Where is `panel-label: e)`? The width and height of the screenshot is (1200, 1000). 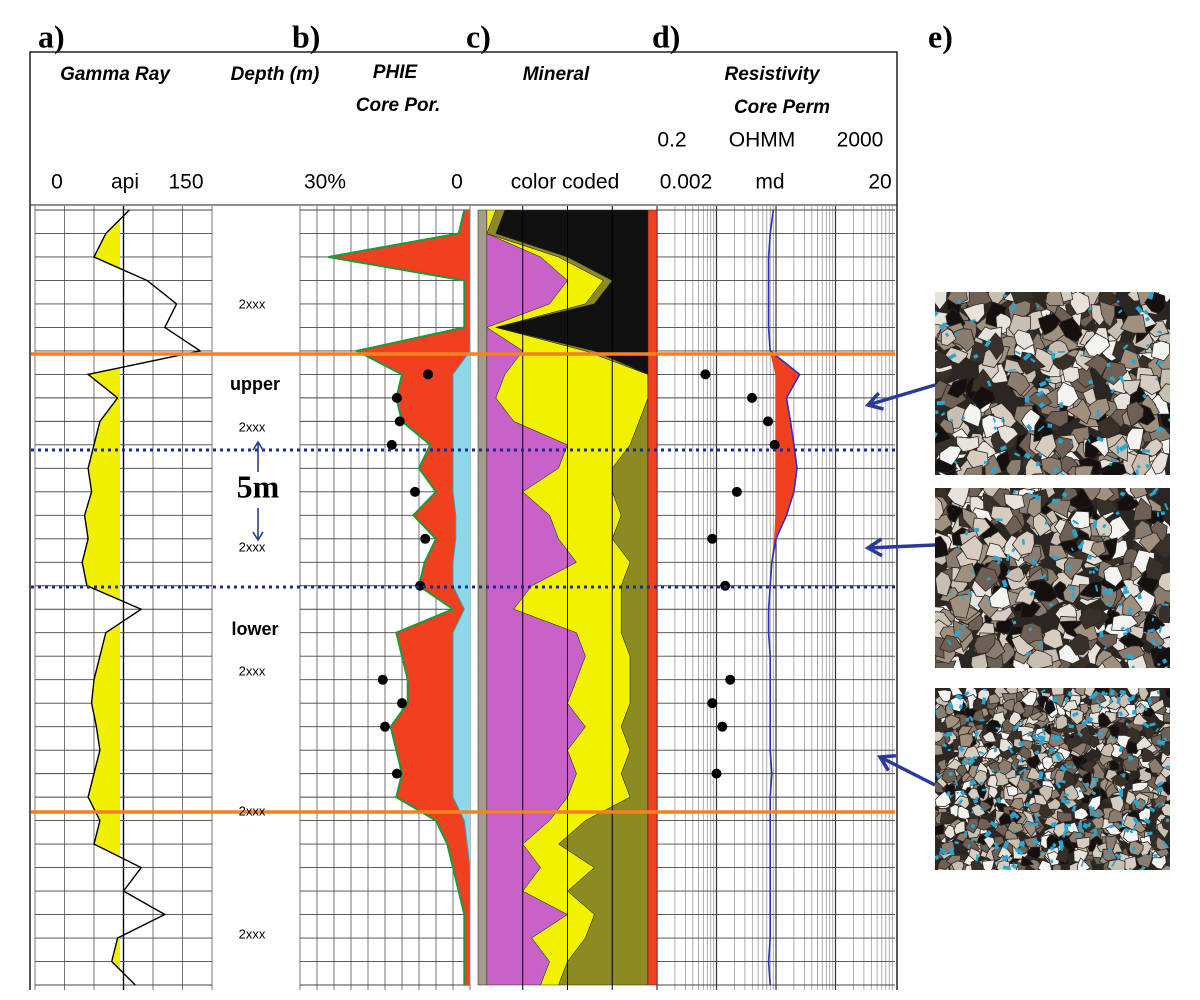
panel-label: e) is located at coordinates (940, 36).